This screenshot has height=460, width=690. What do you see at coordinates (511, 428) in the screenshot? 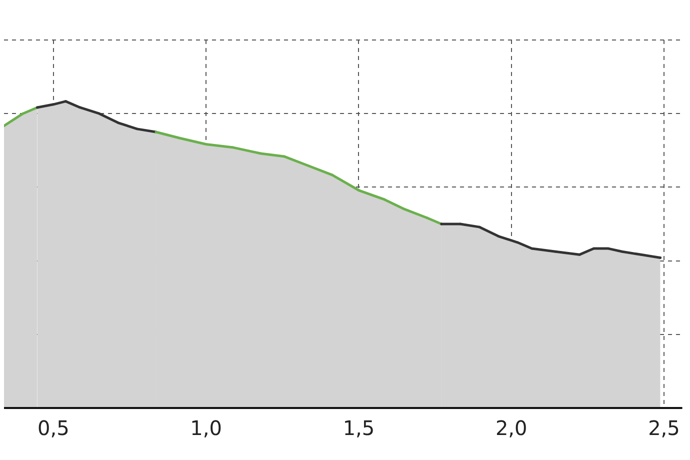
I see `x-tick-label: 2,0` at bounding box center [511, 428].